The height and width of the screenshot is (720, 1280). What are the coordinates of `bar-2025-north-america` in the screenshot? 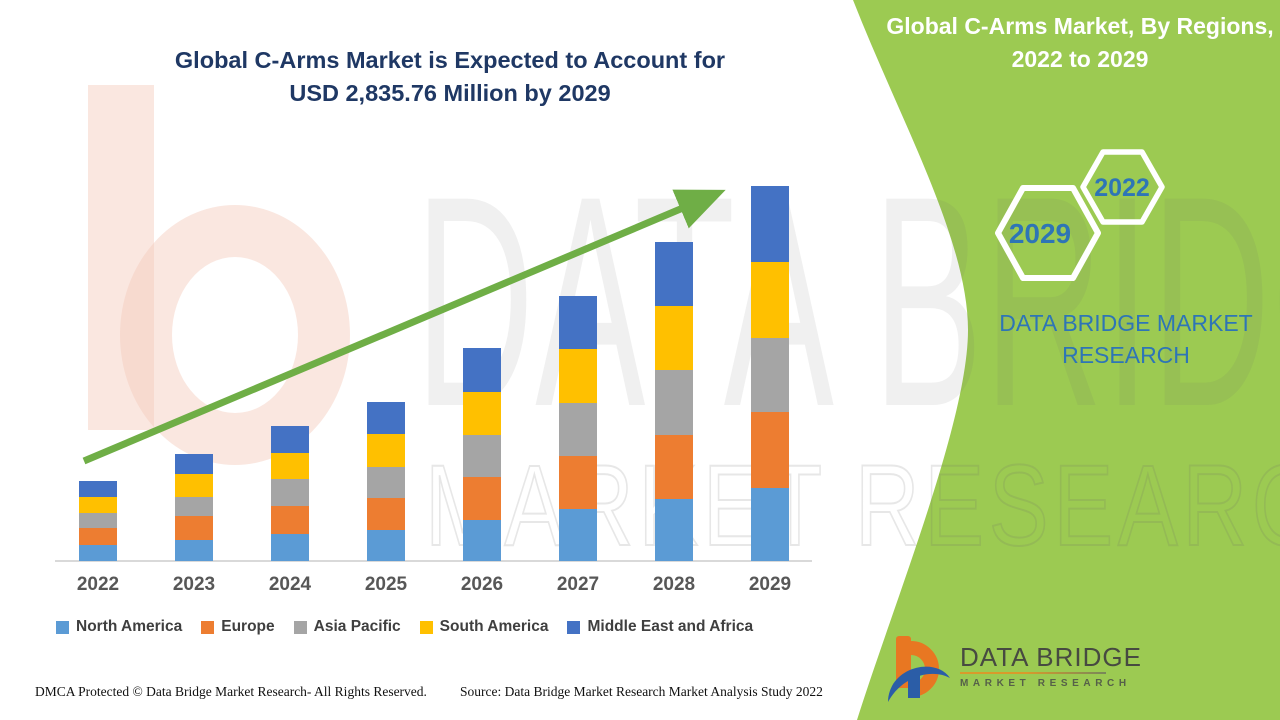 It's located at (386, 545).